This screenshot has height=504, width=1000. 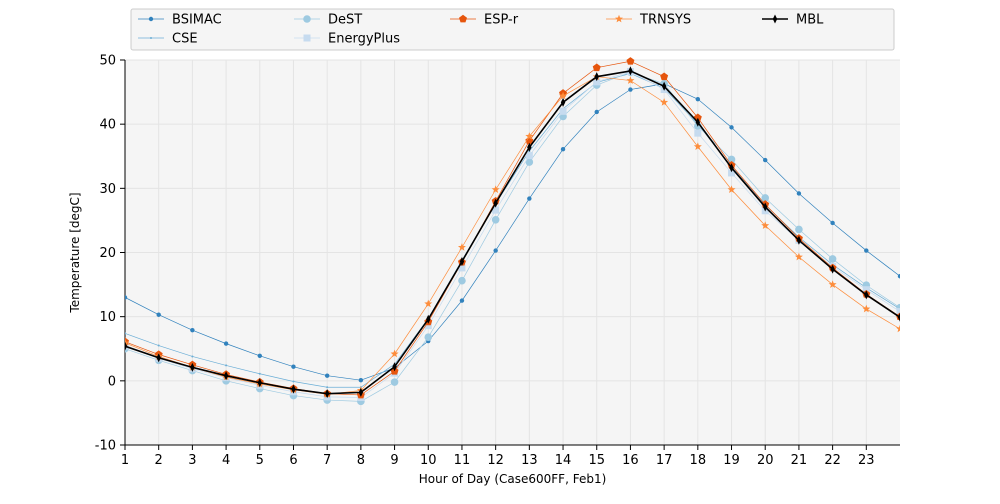 What do you see at coordinates (563, 460) in the screenshot?
I see `x-tick-label: 14` at bounding box center [563, 460].